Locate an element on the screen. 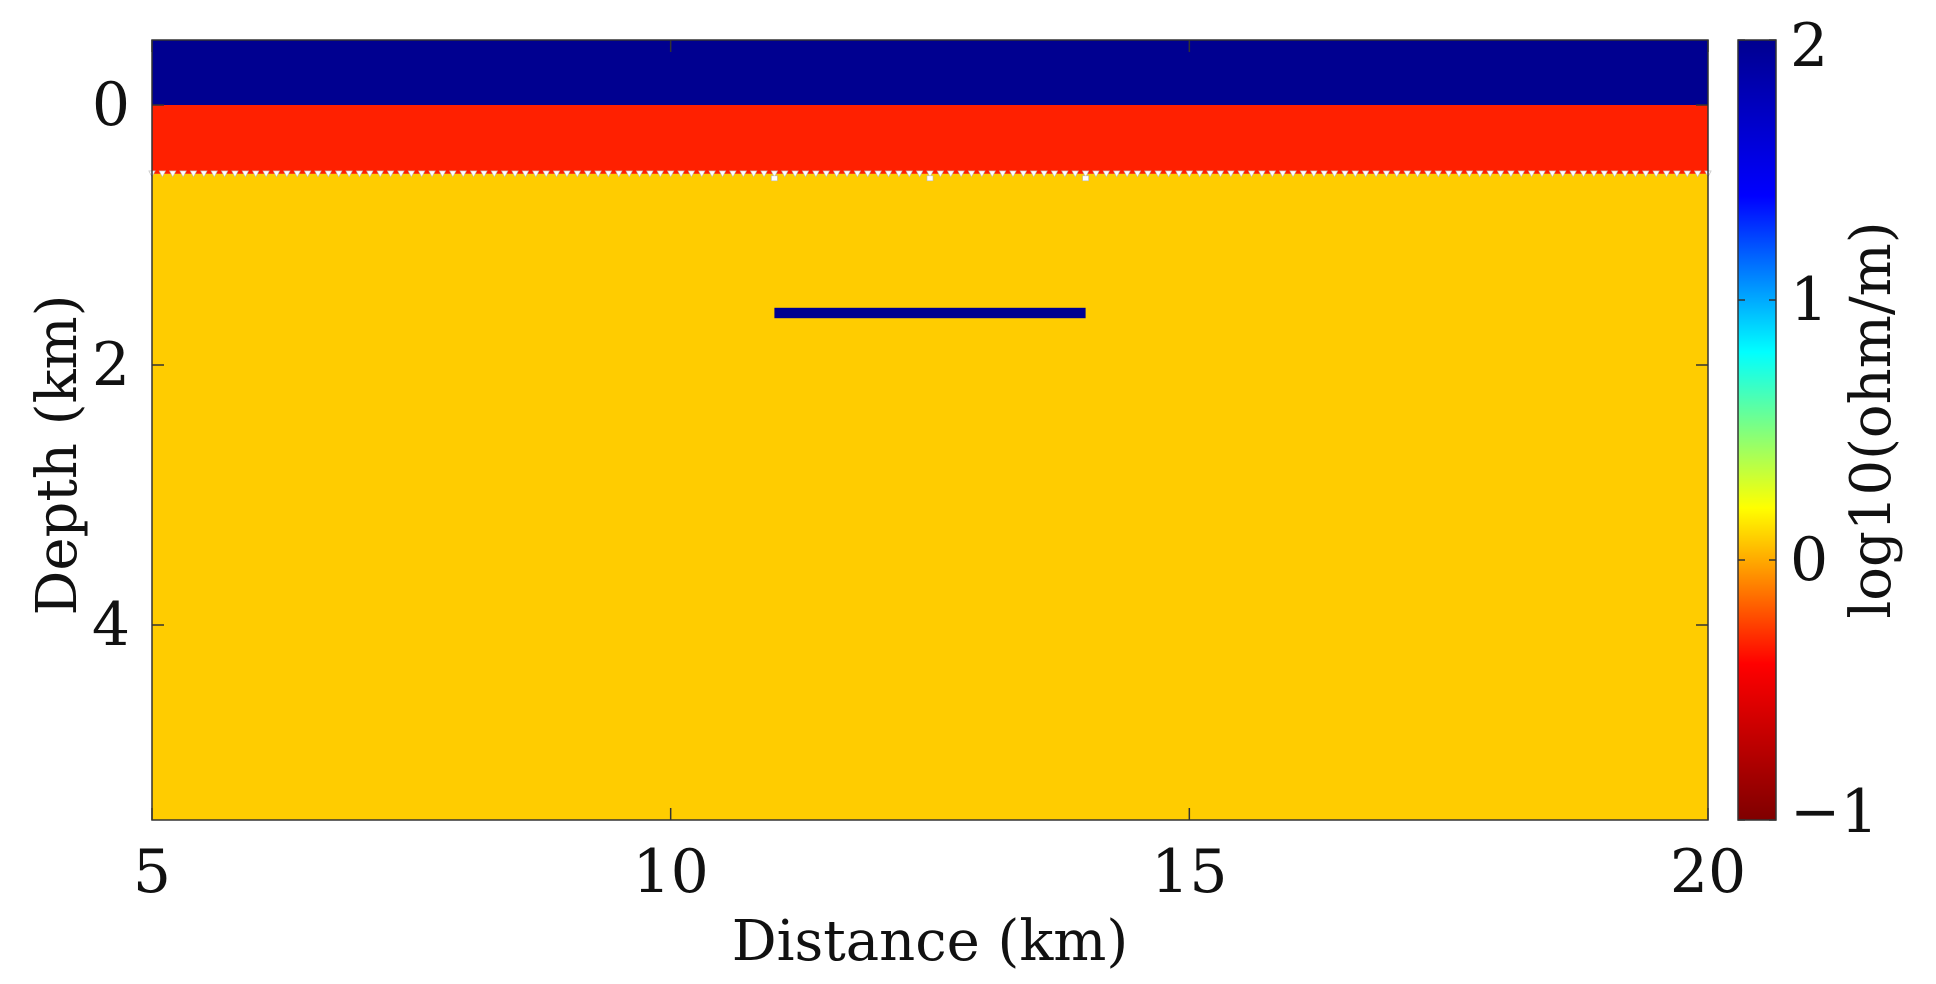 Image resolution: width=1936 pixels, height=984 pixels. colorbar-bar is located at coordinates (1757, 430).